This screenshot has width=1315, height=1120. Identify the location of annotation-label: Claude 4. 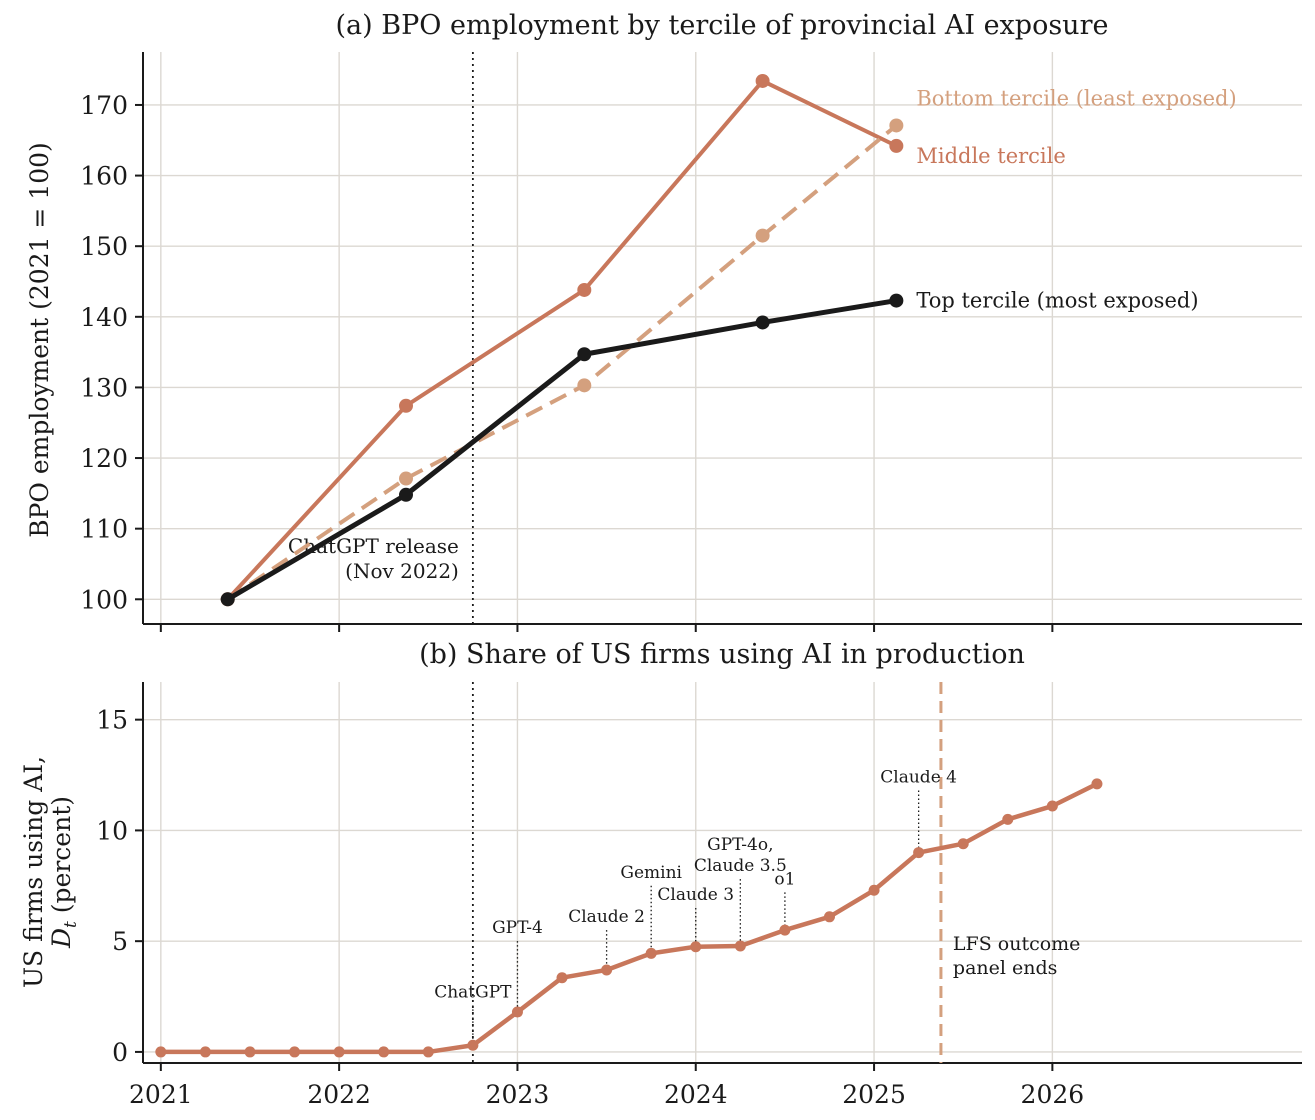
(918, 778).